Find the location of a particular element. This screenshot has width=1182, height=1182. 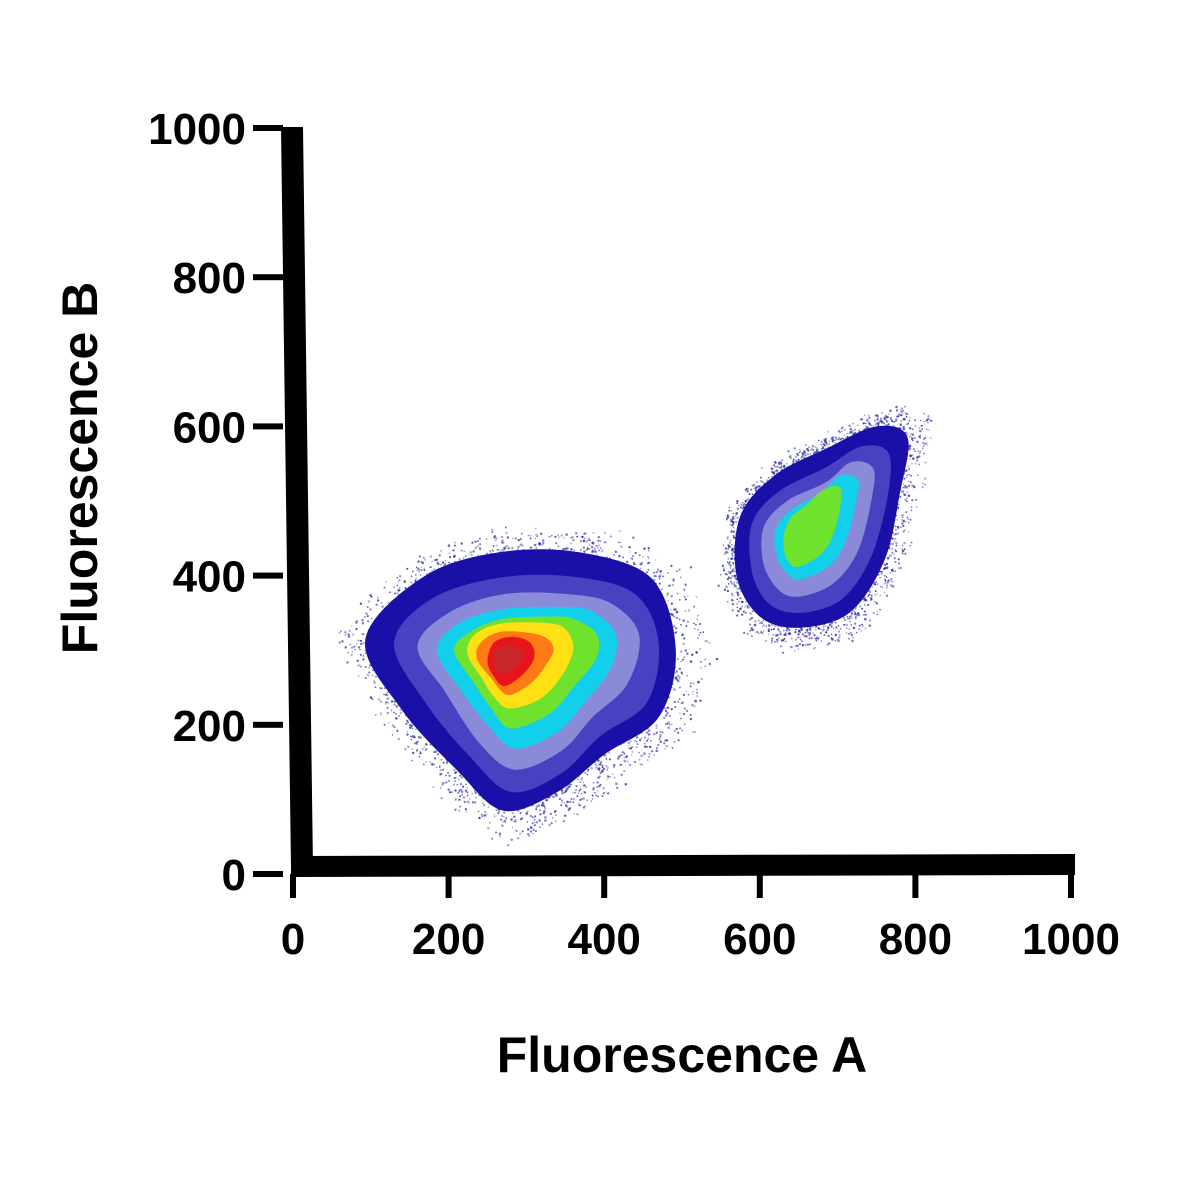

x-tick-label: 1000 is located at coordinates (1071, 939).